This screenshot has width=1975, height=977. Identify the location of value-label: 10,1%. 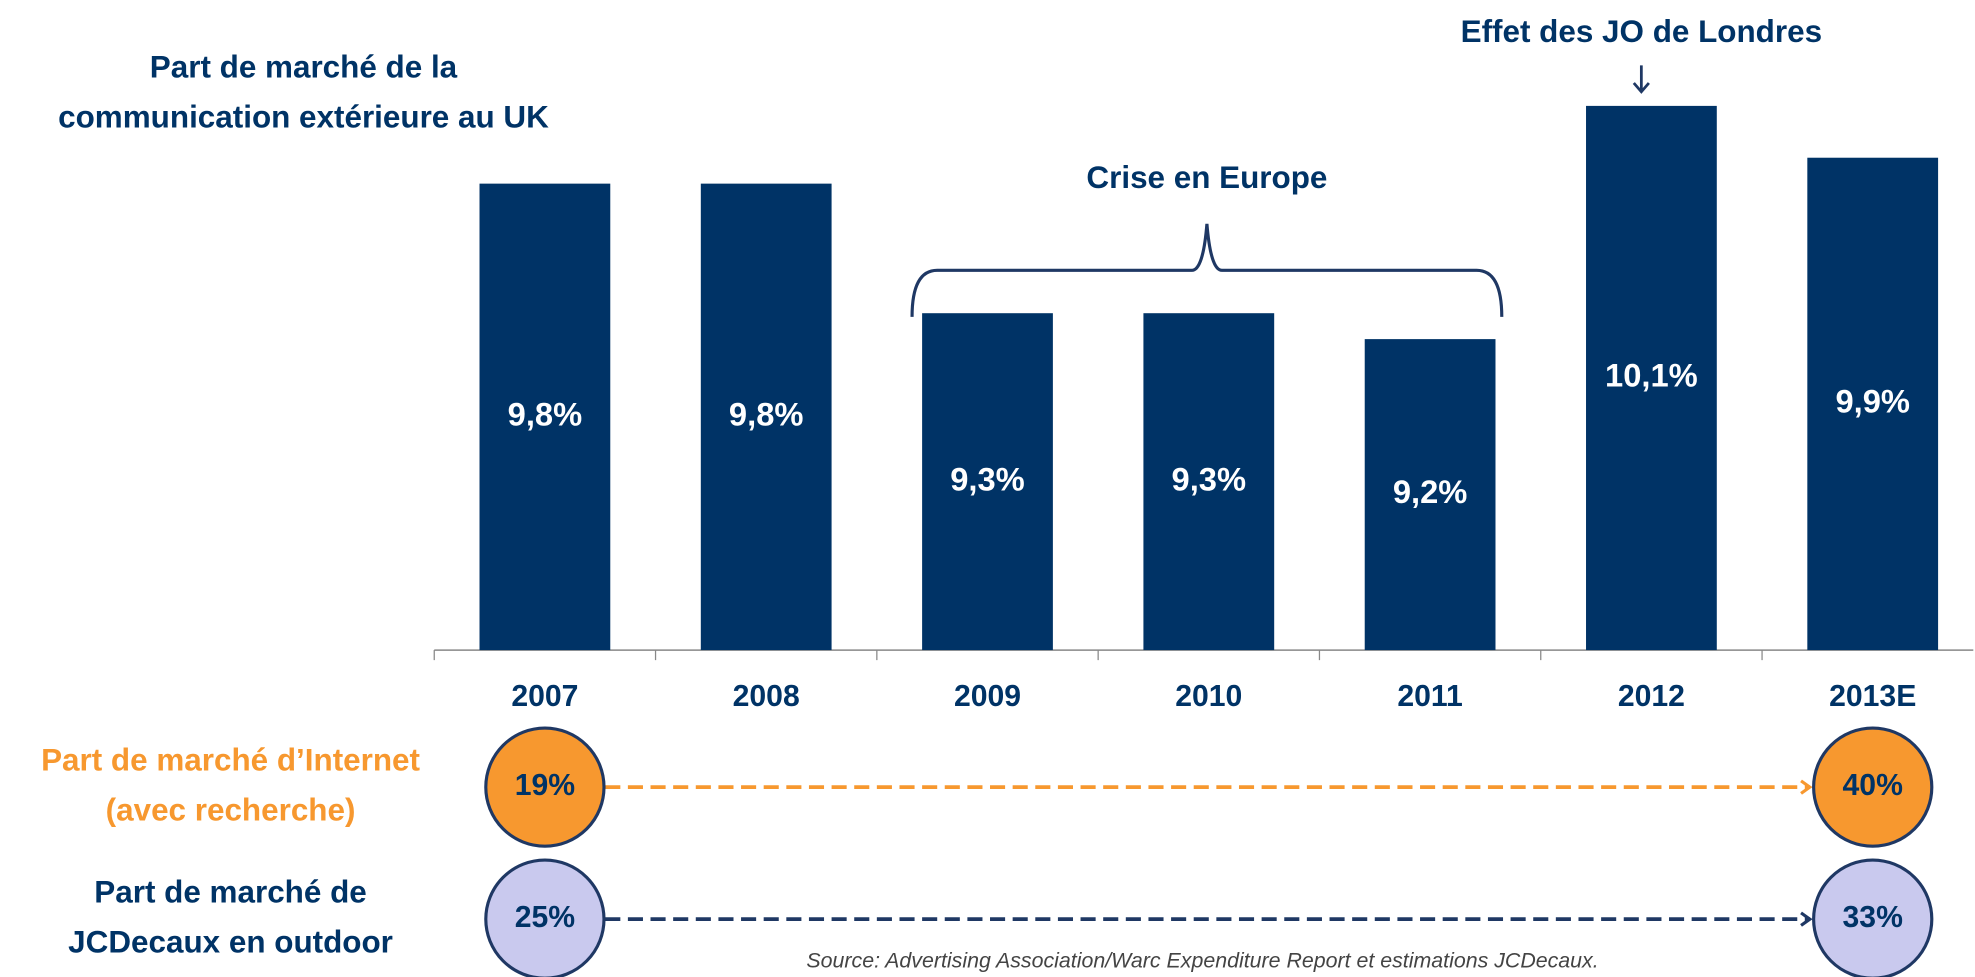
(1651, 375).